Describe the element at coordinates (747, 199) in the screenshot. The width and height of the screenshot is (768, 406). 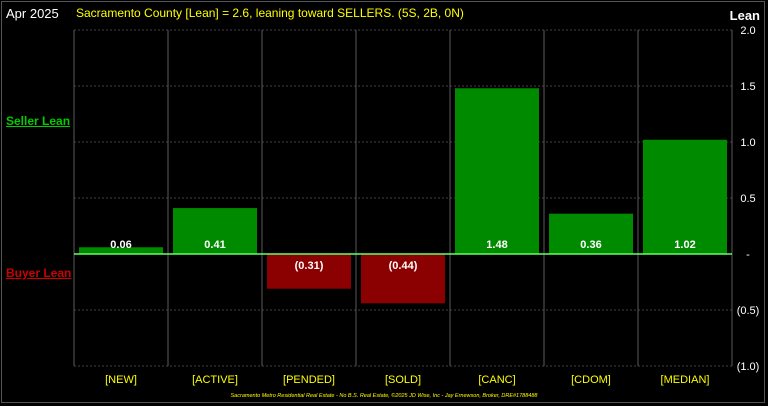
I see `y-tick-label: 0.5` at that location.